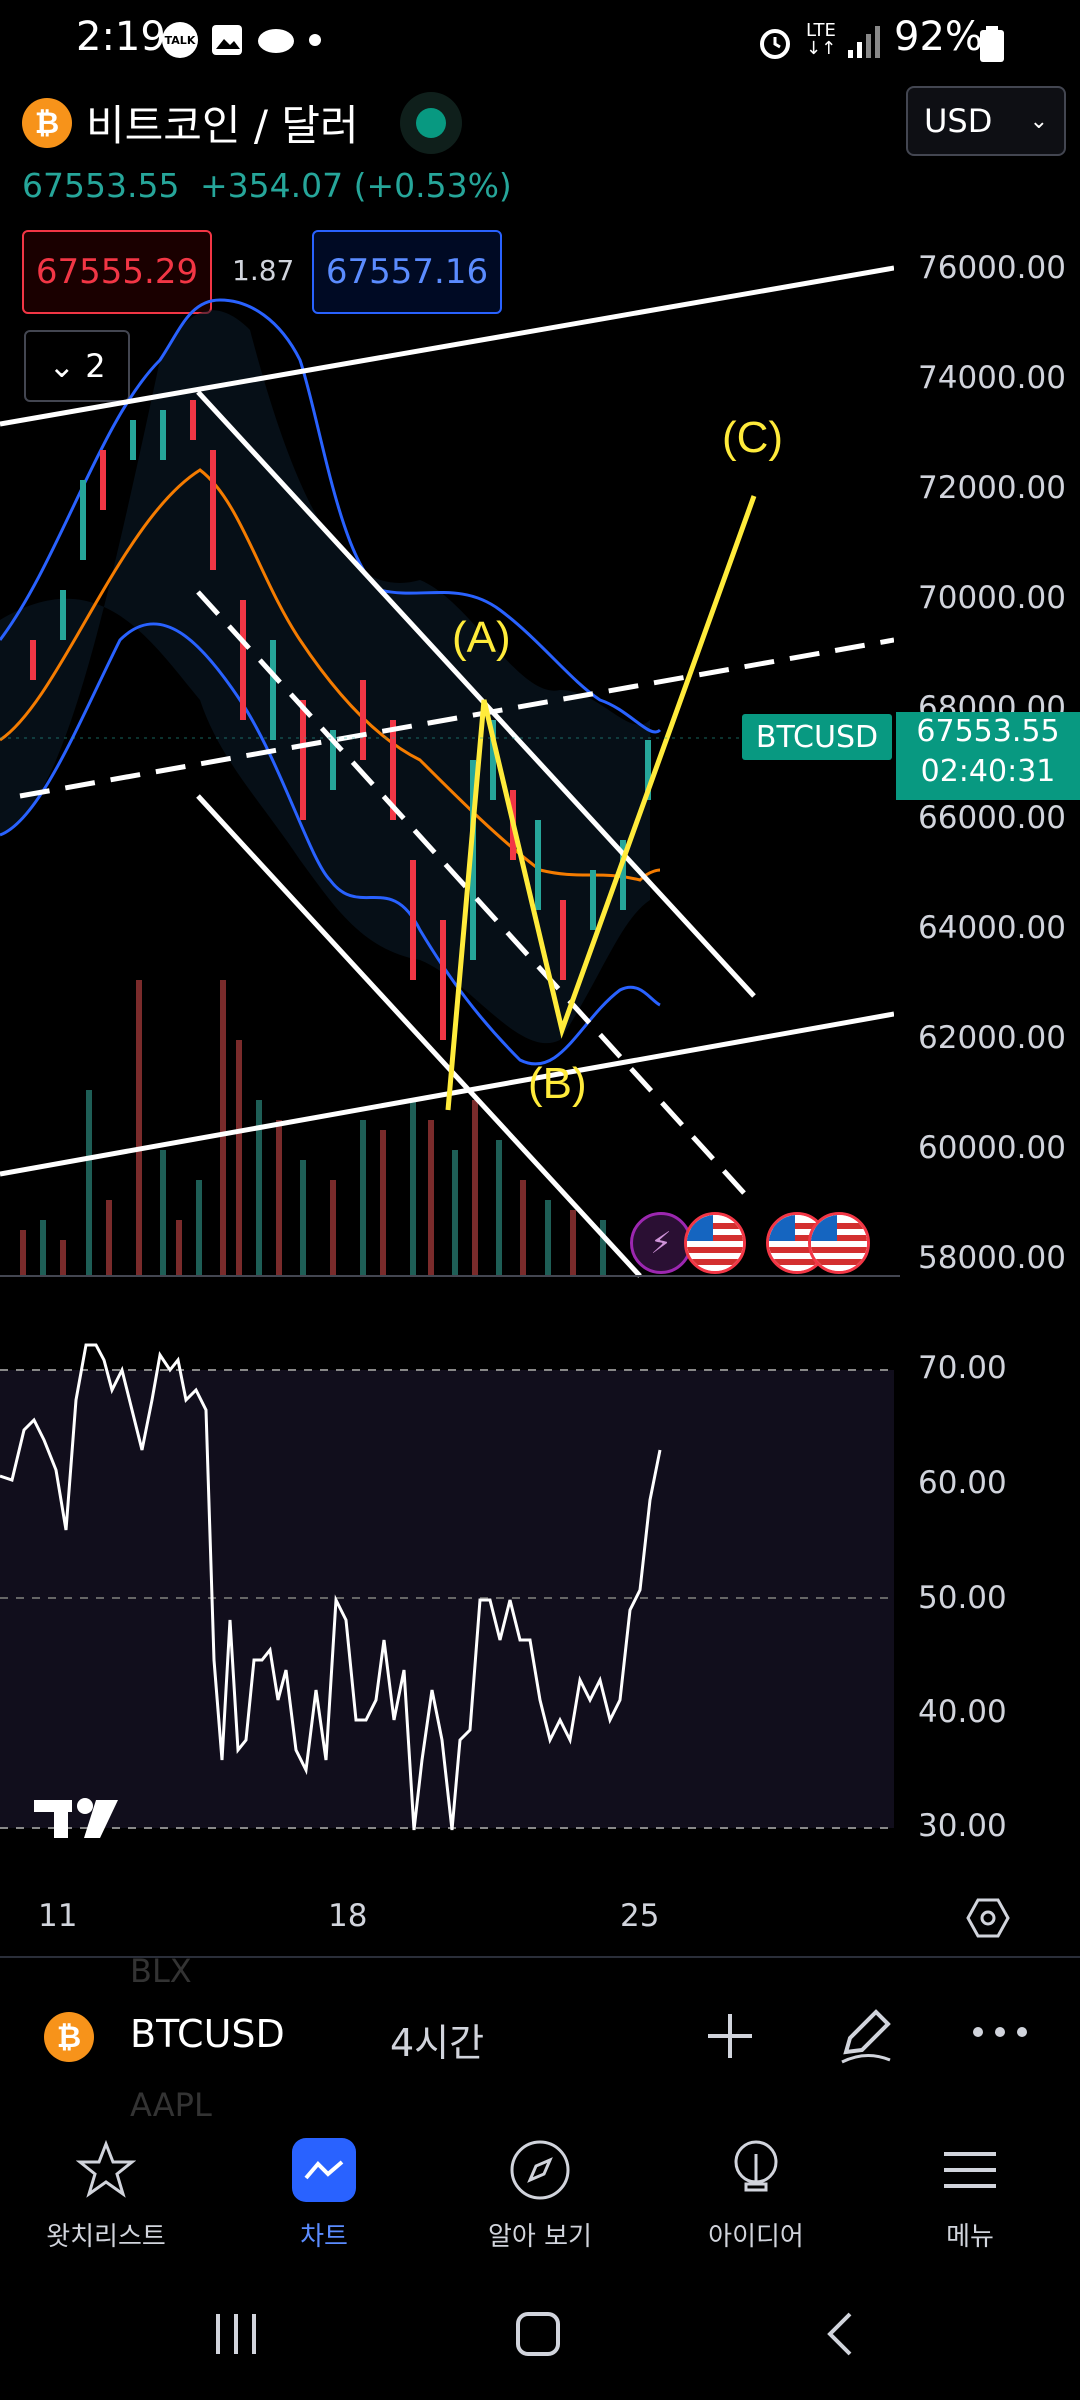  I want to click on price-tick: 70000.00, so click(992, 598).